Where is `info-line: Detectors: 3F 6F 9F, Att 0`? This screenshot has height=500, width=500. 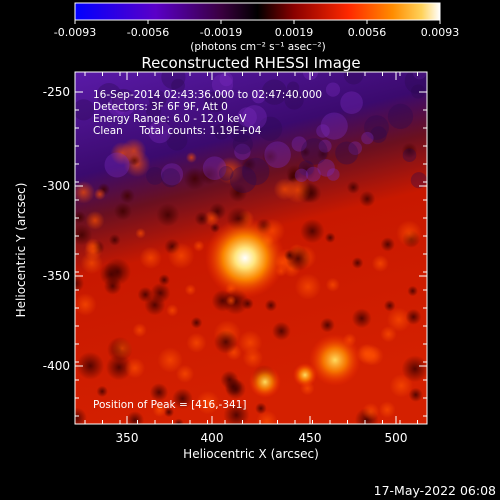
info-line: Detectors: 3F 6F 9F, Att 0 is located at coordinates (160, 107).